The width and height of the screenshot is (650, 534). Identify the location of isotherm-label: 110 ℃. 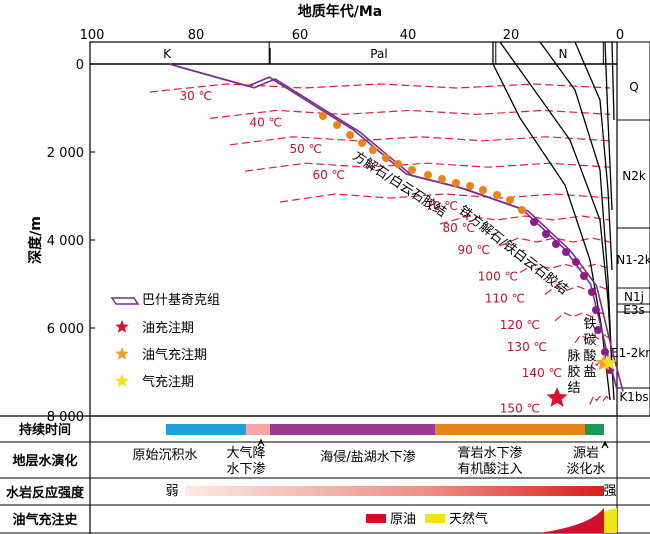
(505, 298).